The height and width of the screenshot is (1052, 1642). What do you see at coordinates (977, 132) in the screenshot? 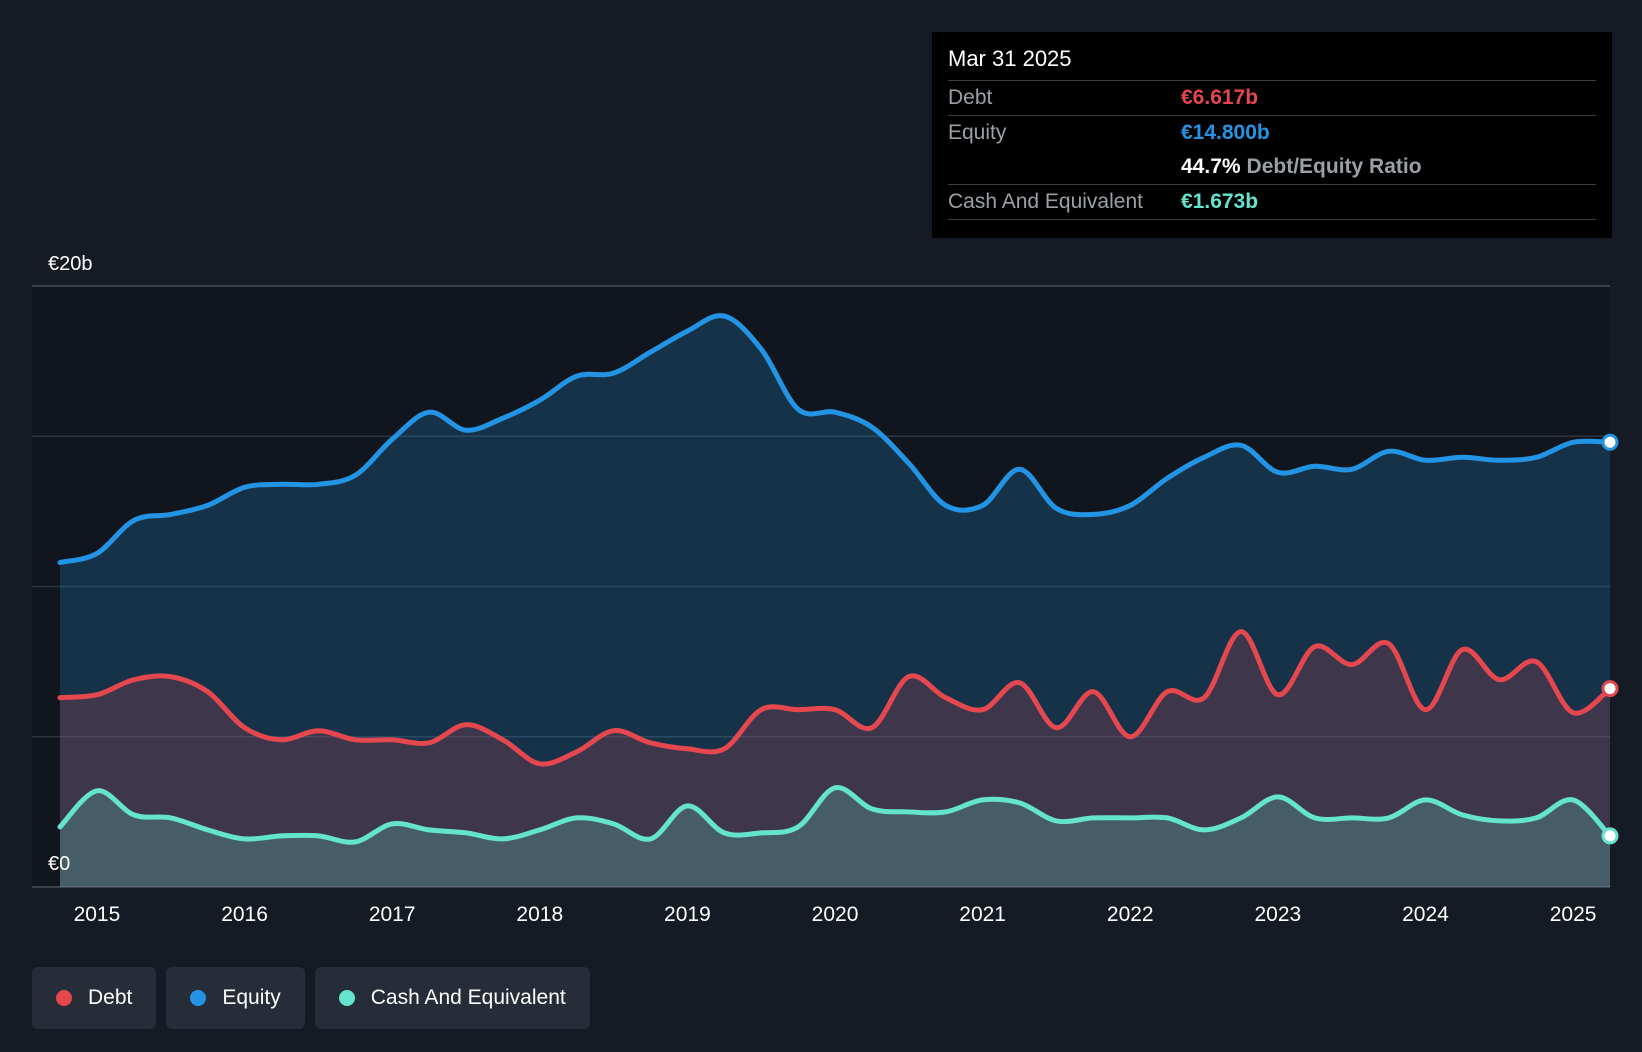
I see `tooltip-equity-label: Equity` at bounding box center [977, 132].